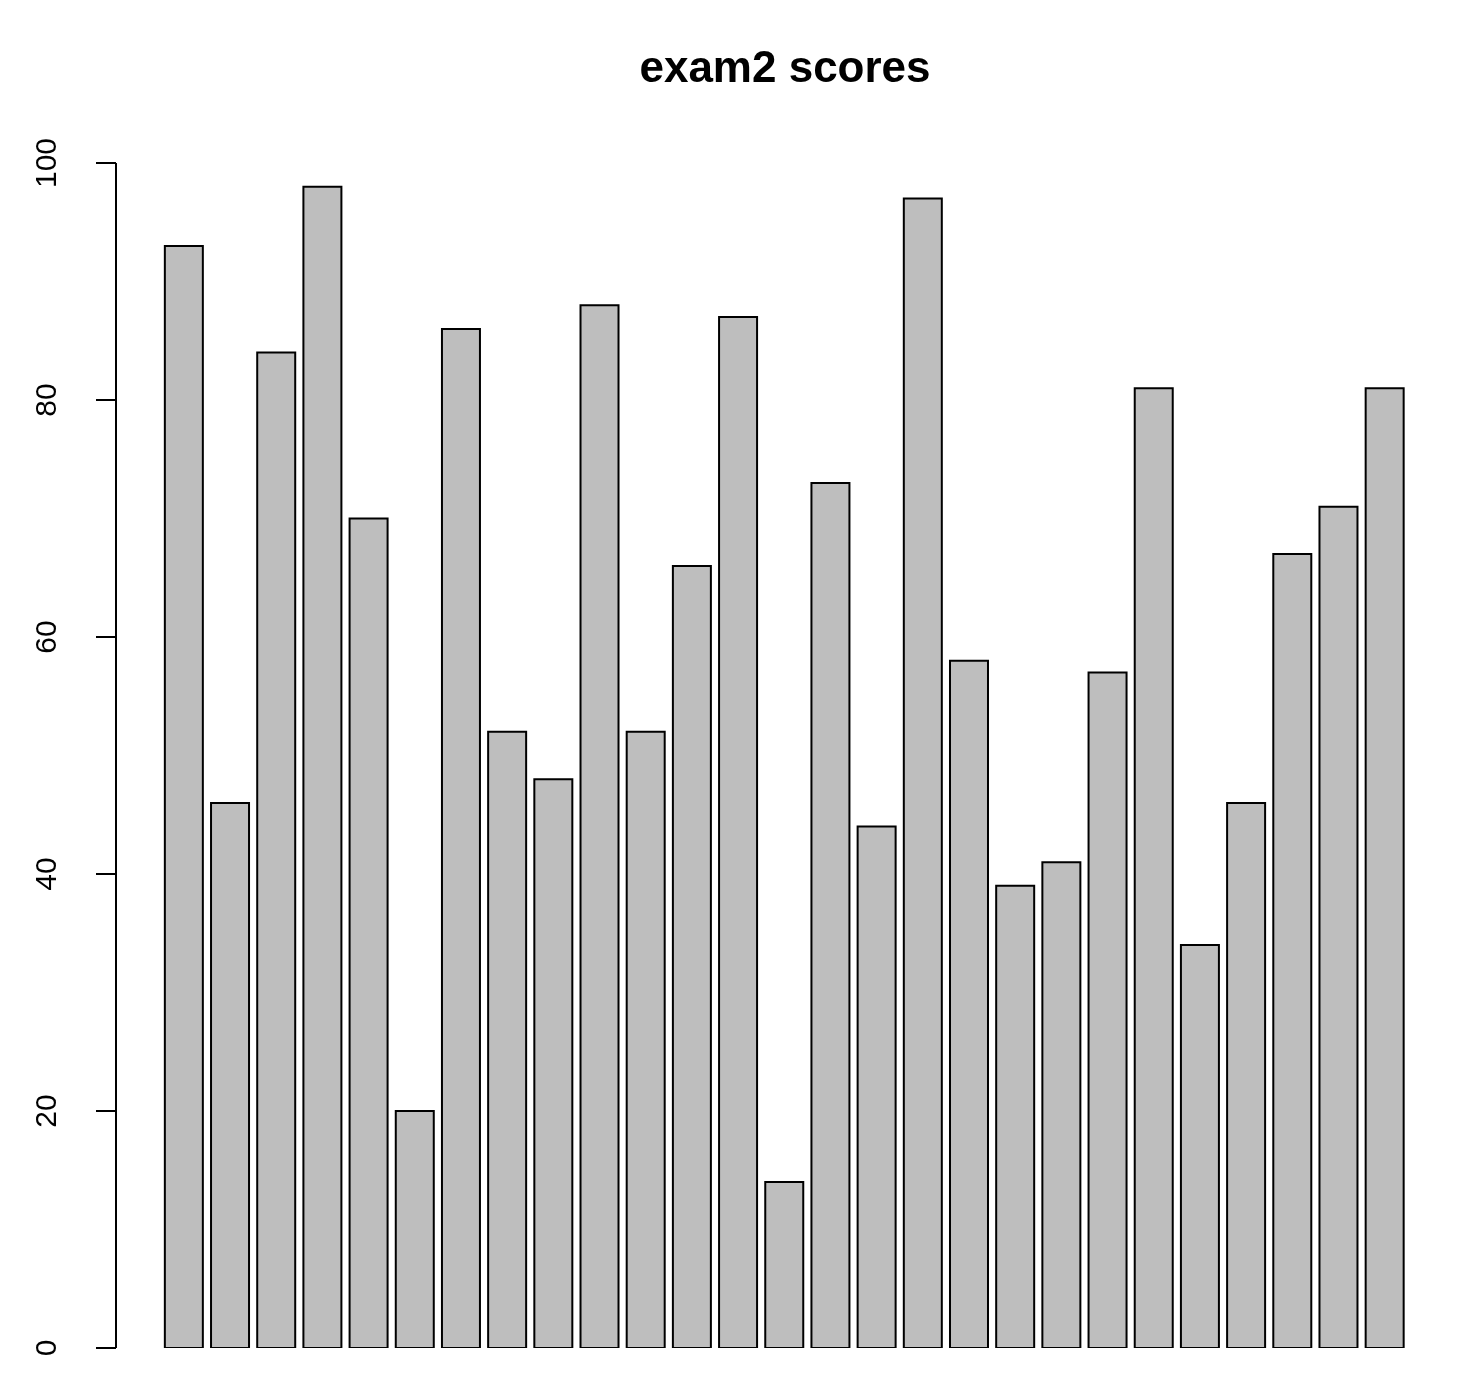 This screenshot has height=1380, width=1461. I want to click on y-tick-label: 20, so click(45, 1111).